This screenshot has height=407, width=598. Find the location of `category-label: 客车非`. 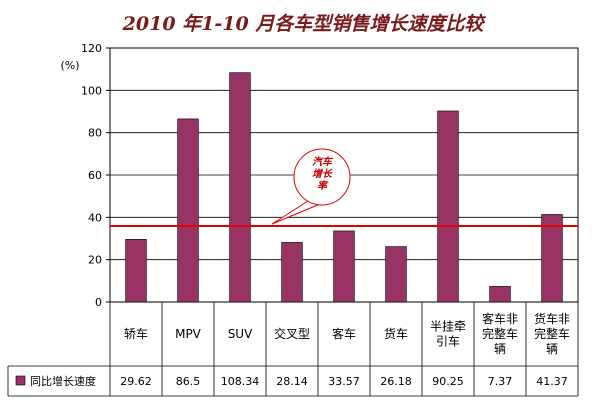

category-label: 客车非 is located at coordinates (500, 318).